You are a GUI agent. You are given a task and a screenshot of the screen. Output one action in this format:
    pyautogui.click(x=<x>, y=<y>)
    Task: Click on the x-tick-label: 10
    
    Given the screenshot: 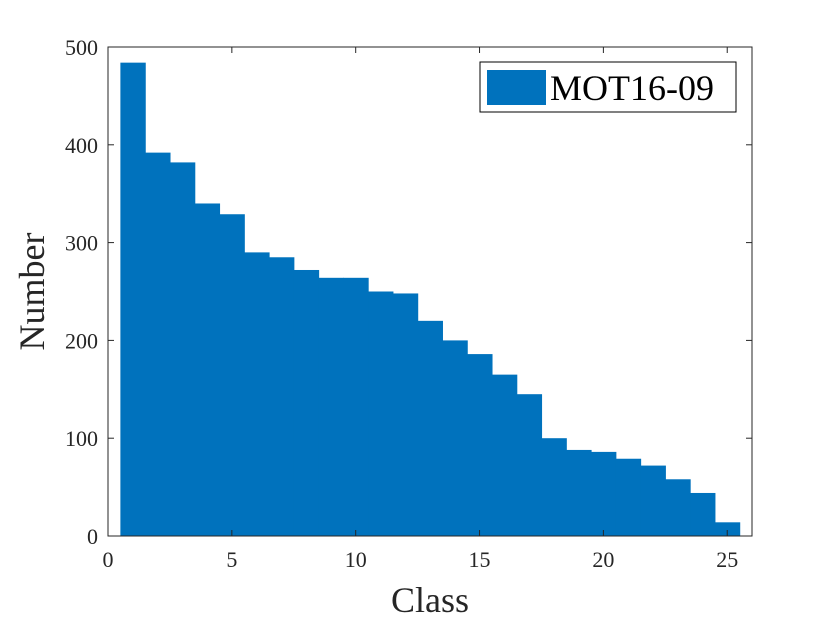 What is the action you would take?
    pyautogui.click(x=356, y=559)
    